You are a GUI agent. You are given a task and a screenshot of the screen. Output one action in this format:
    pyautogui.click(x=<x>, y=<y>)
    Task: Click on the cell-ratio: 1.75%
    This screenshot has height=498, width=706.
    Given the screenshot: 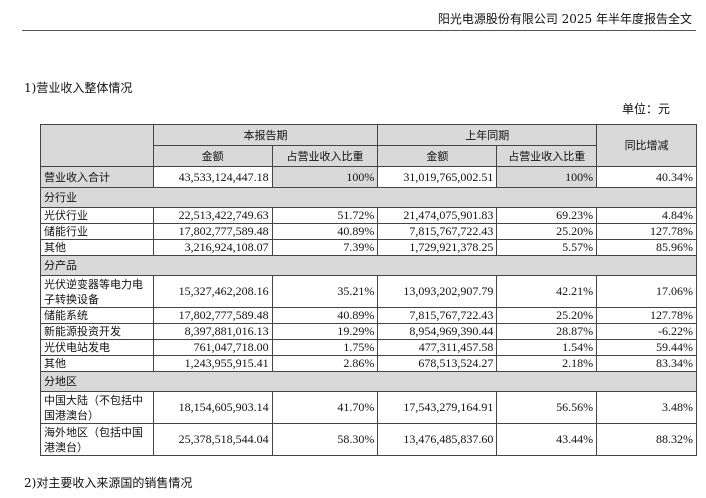 What is the action you would take?
    pyautogui.click(x=325, y=347)
    